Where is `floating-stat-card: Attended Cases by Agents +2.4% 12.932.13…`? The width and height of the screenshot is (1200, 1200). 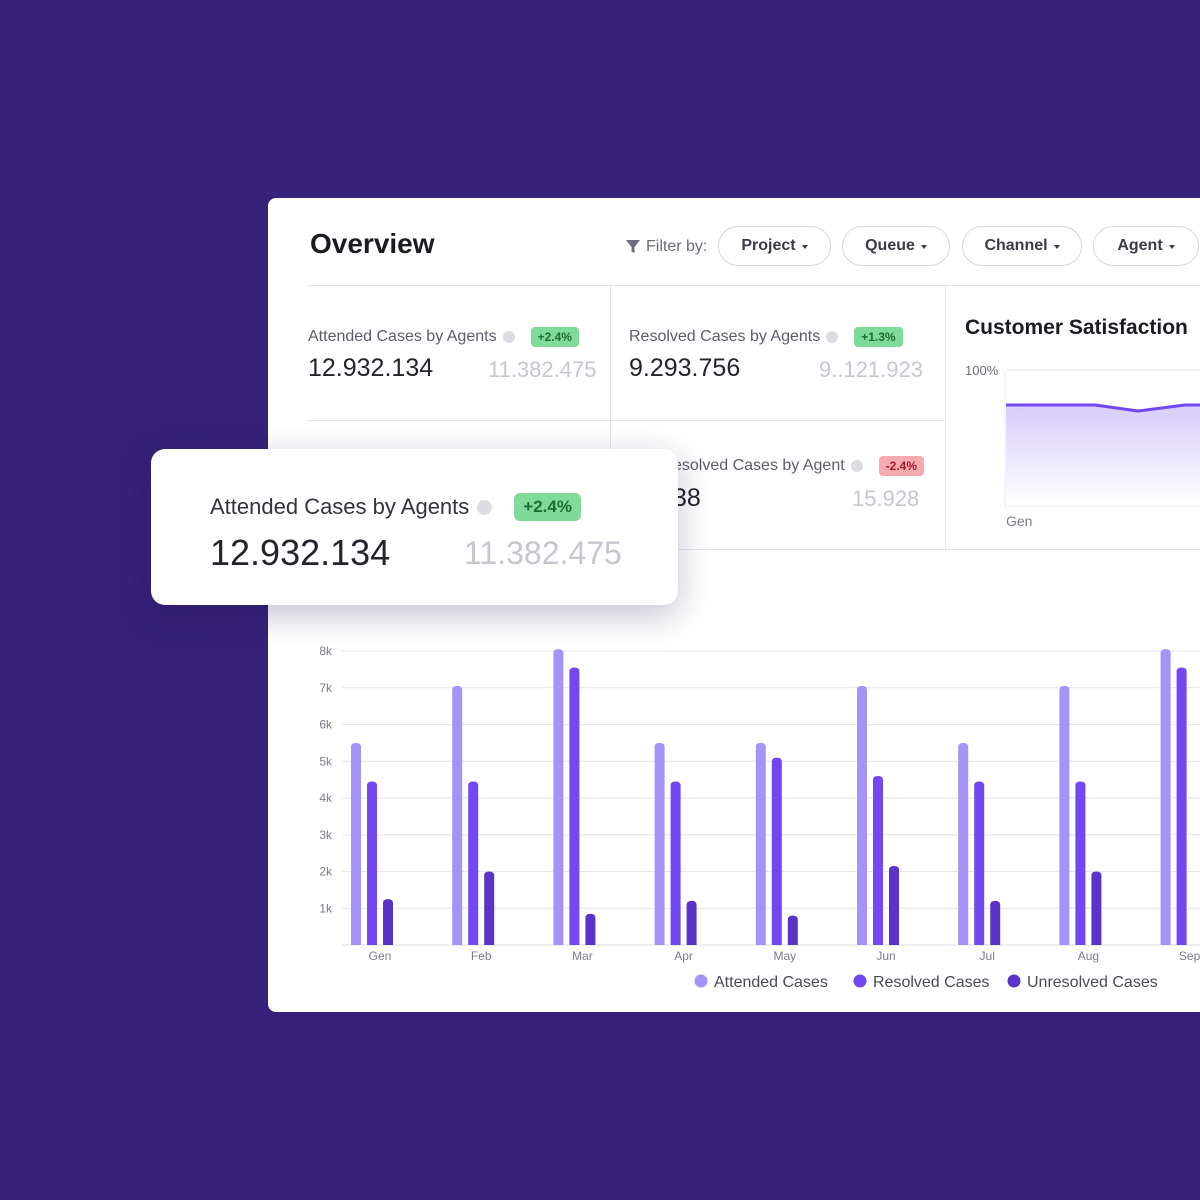 floating-stat-card: Attended Cases by Agents +2.4% 12.932.13… is located at coordinates (414, 527).